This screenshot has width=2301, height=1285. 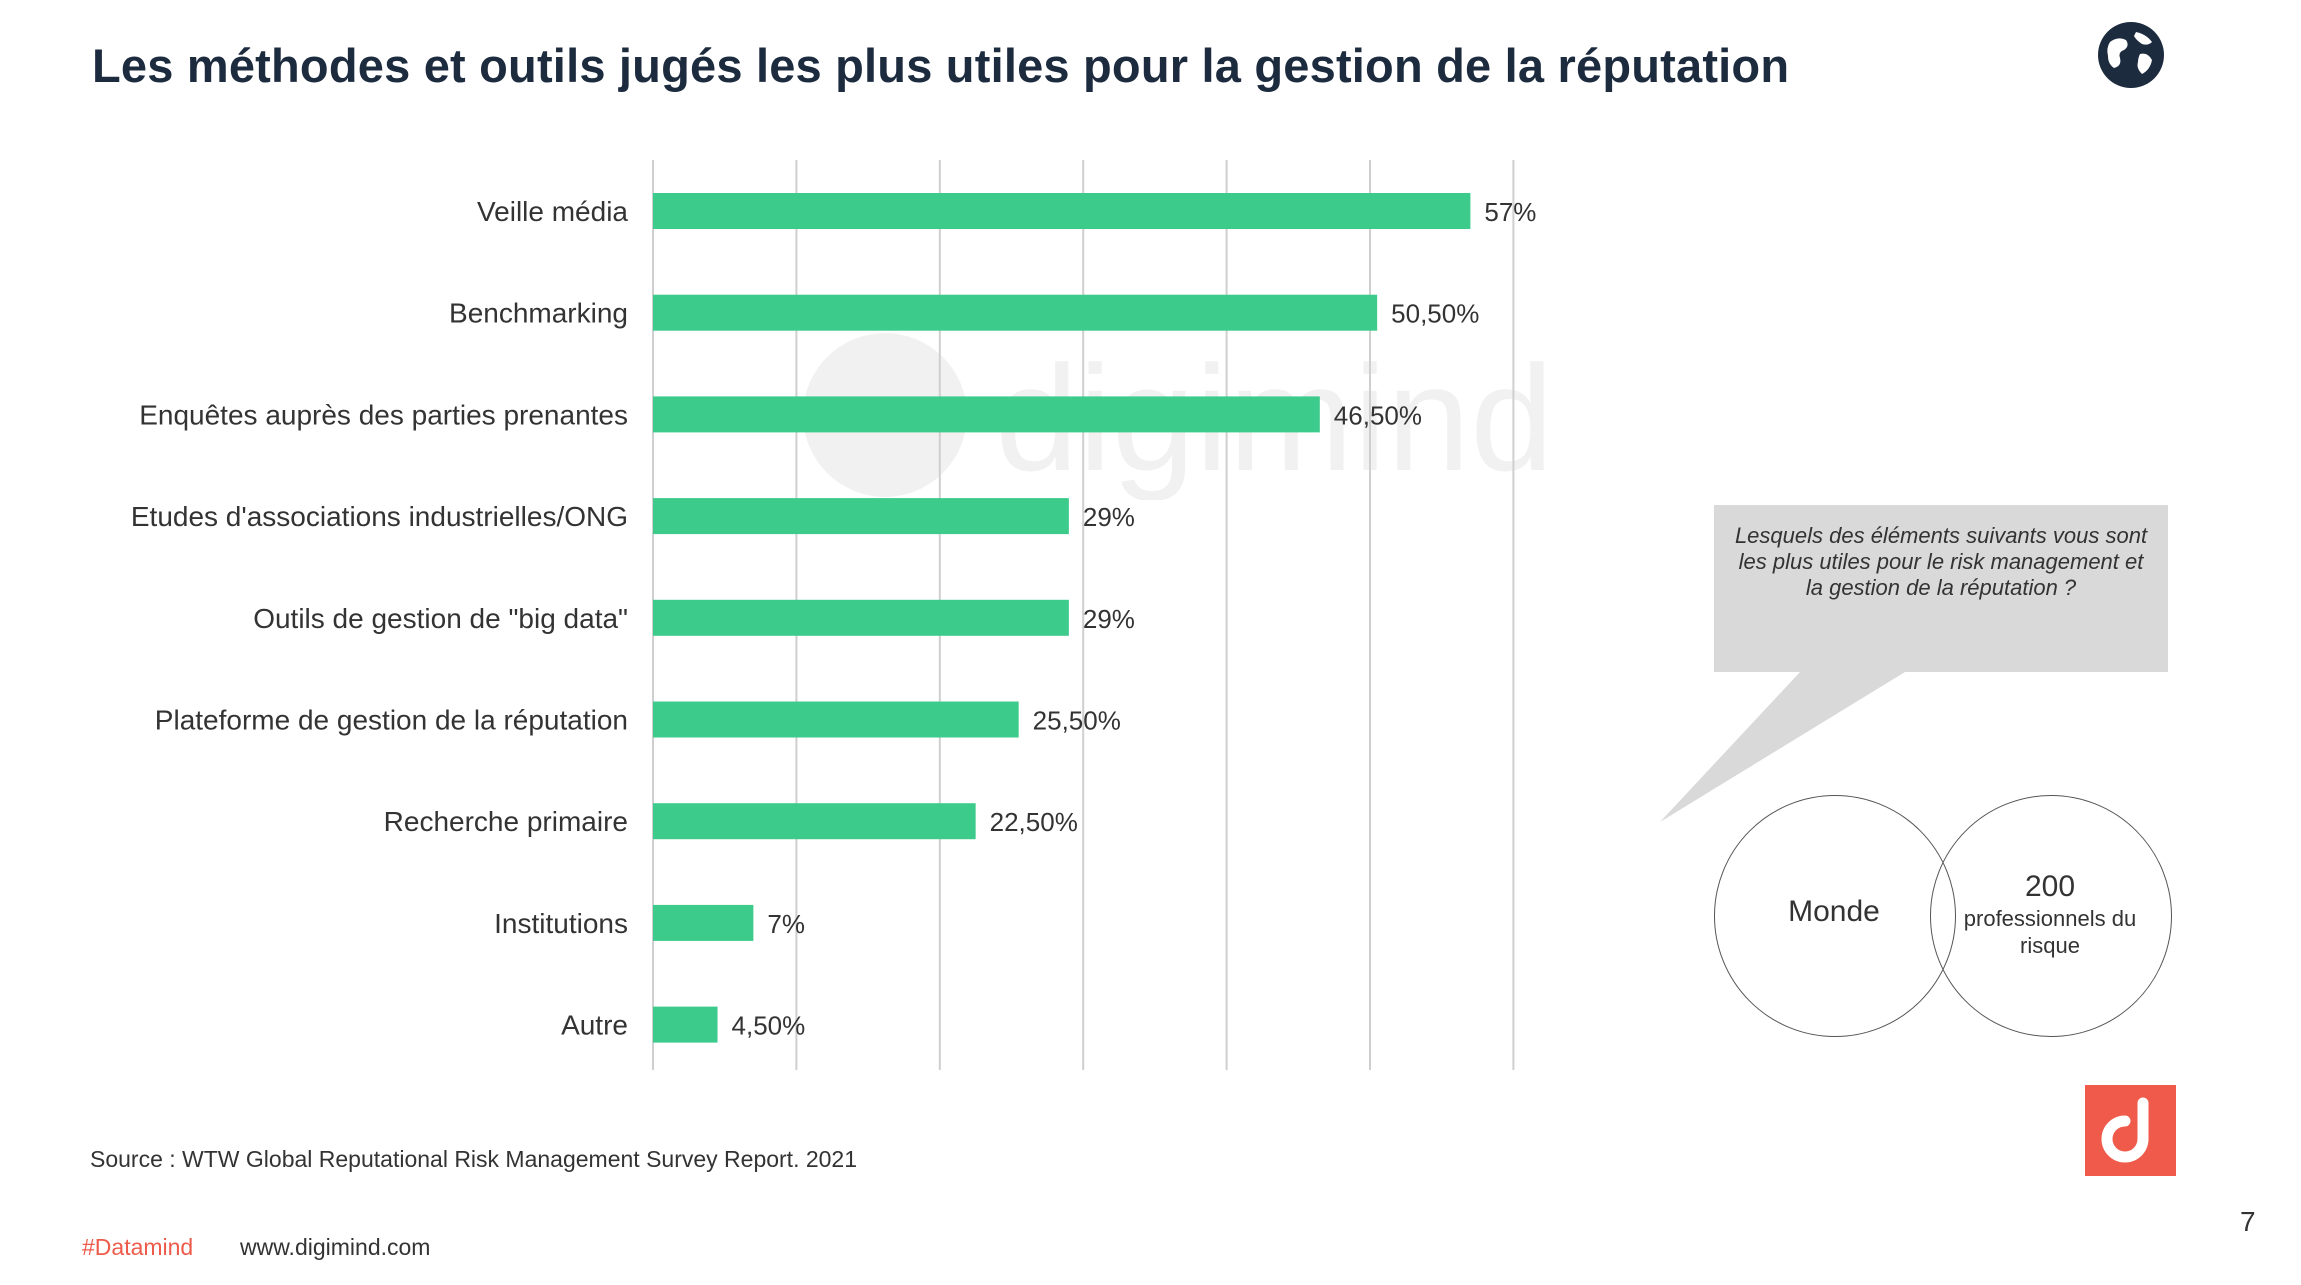 What do you see at coordinates (1510, 212) in the screenshot?
I see `data-label: 57%` at bounding box center [1510, 212].